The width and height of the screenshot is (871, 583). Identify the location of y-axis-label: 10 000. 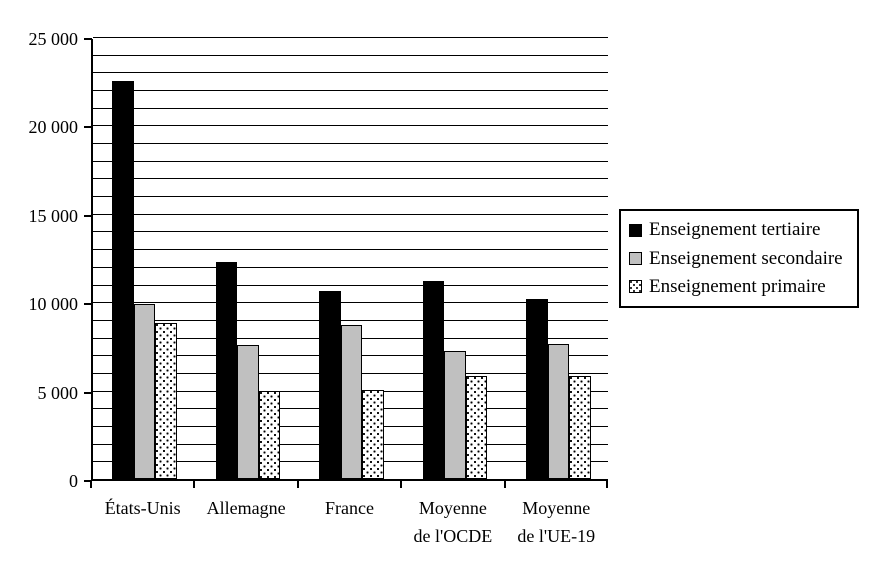
(53, 304).